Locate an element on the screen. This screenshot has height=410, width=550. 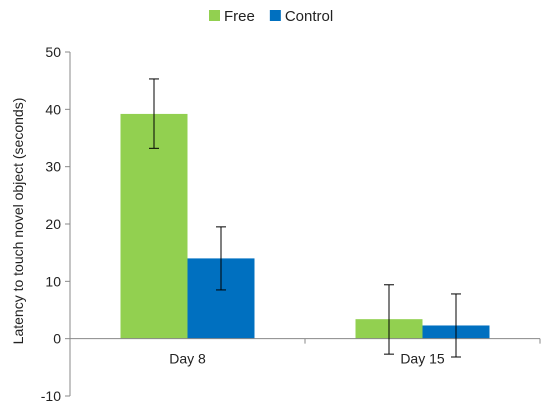
y-tick-label: -10 is located at coordinates (51, 396).